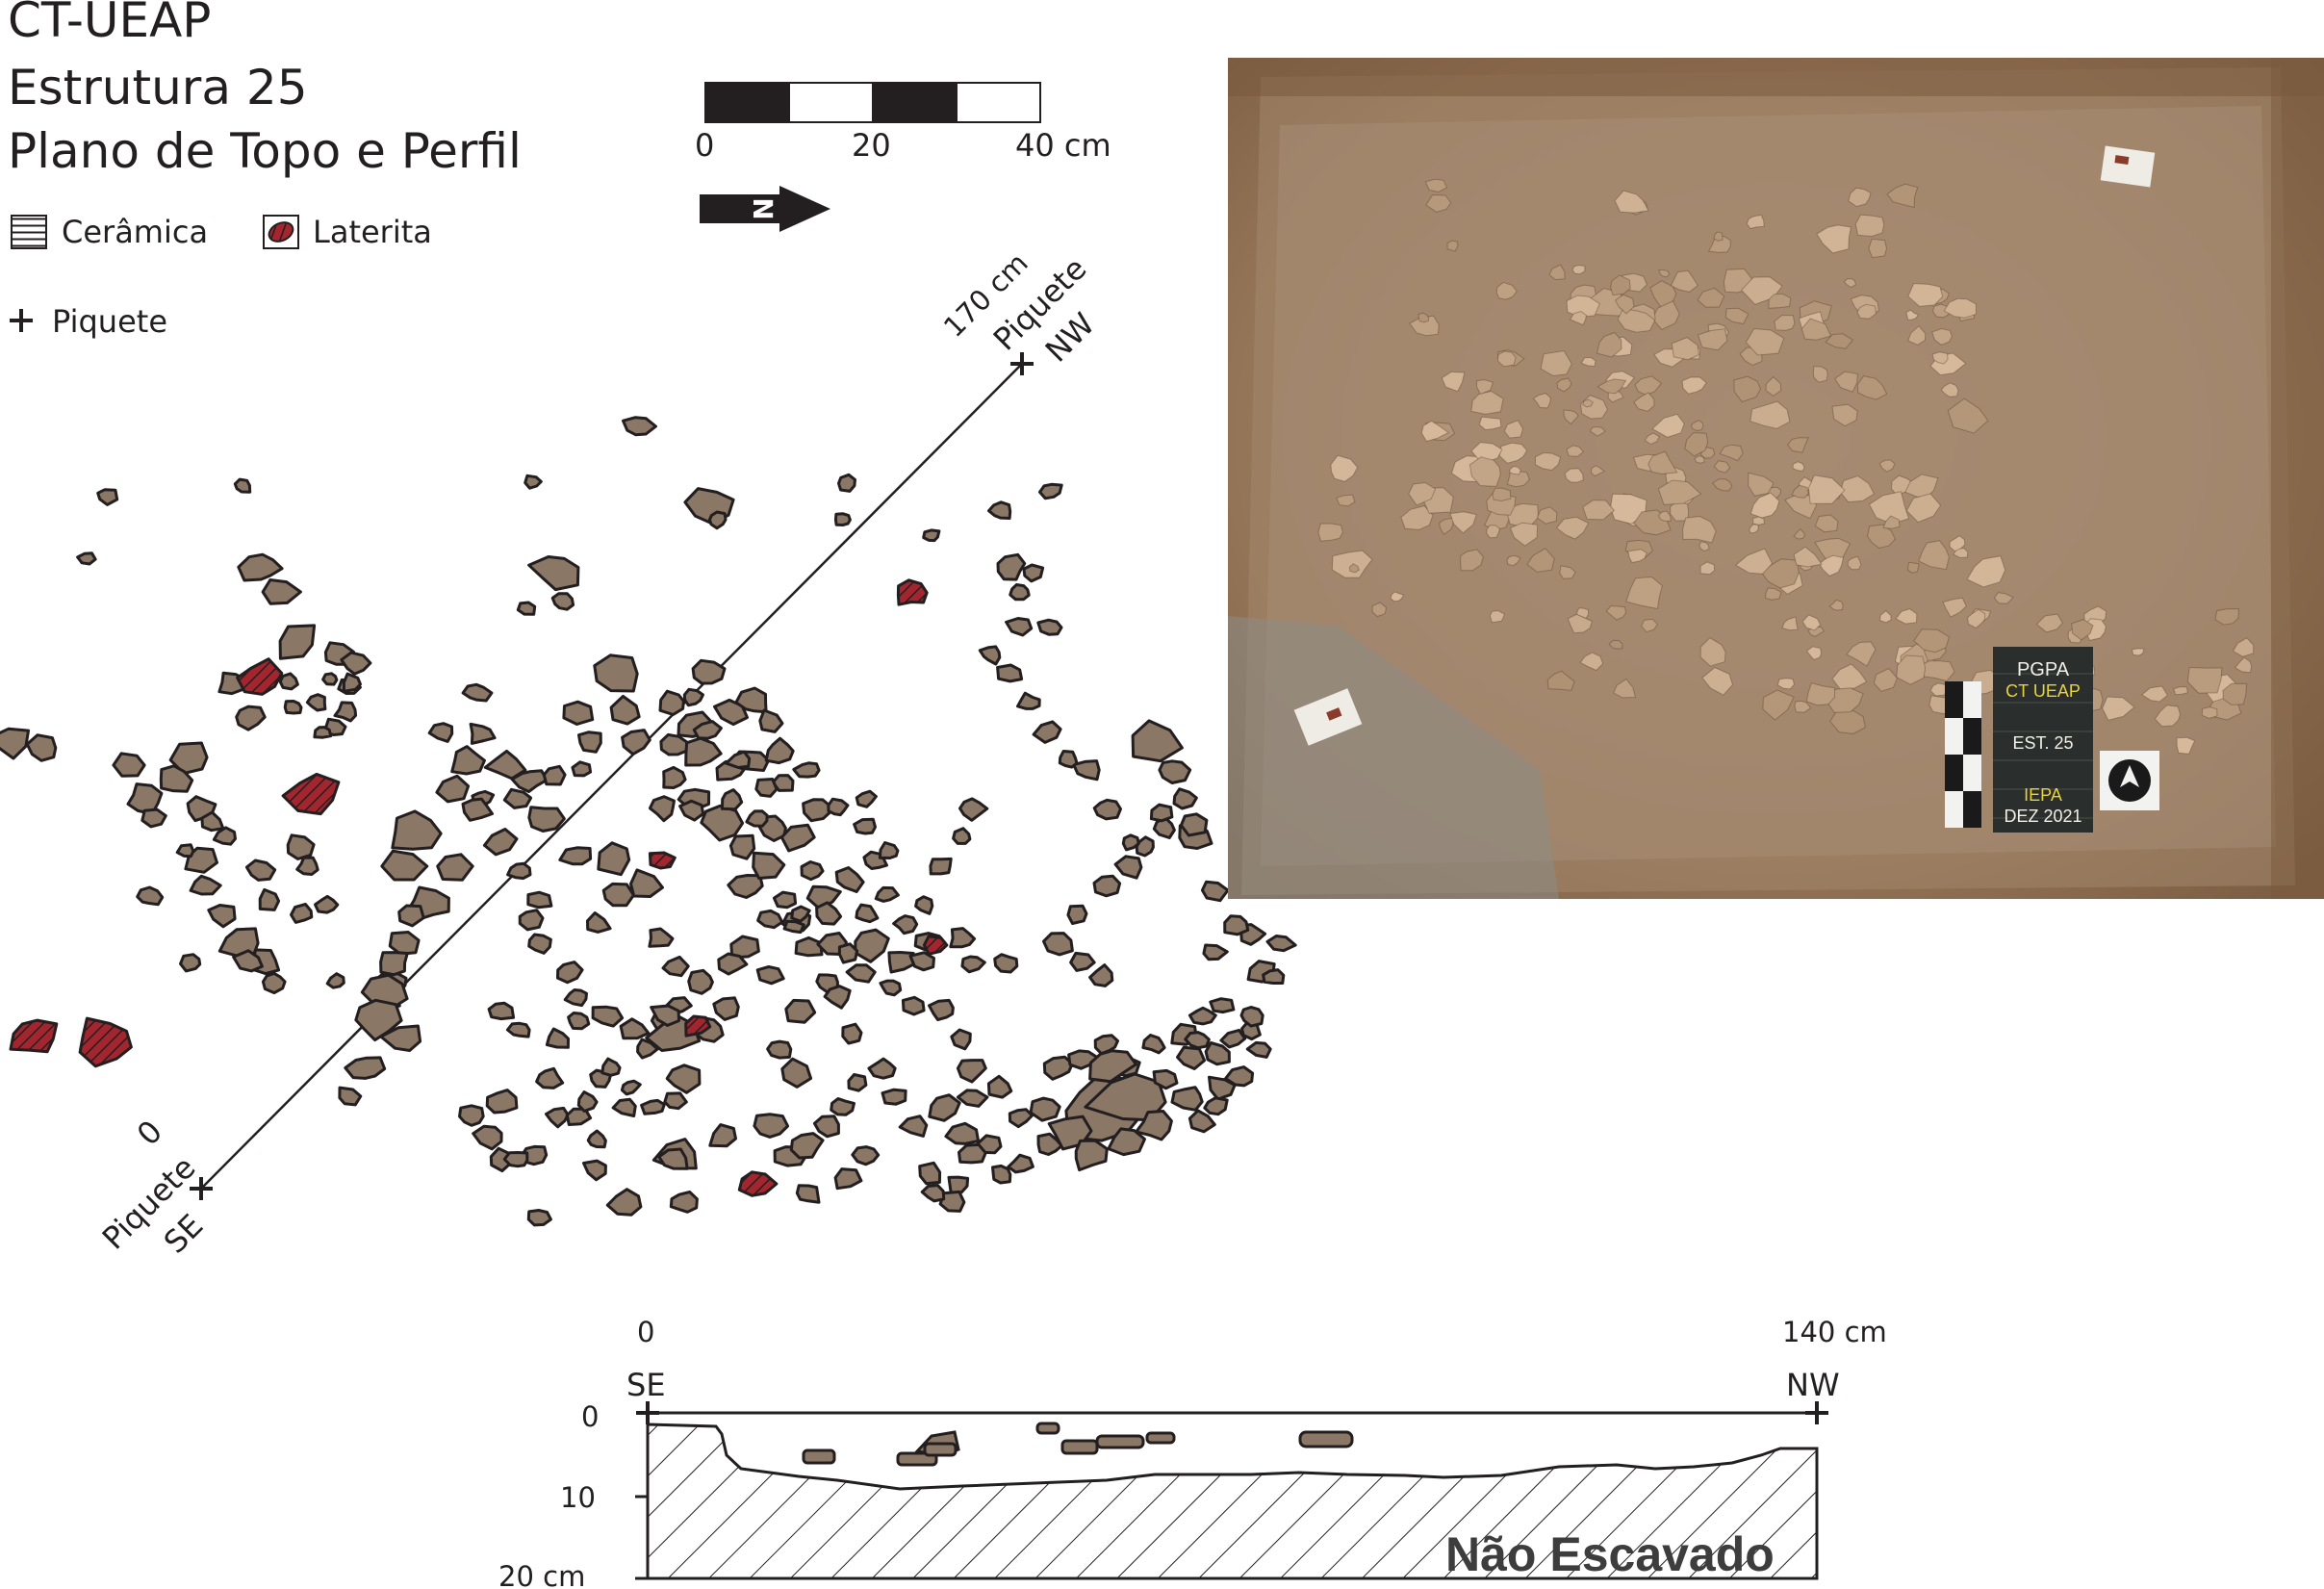 This screenshot has height=1589, width=2324. I want to click on legend: Cerâmica Laterita Piquete, so click(221, 277).